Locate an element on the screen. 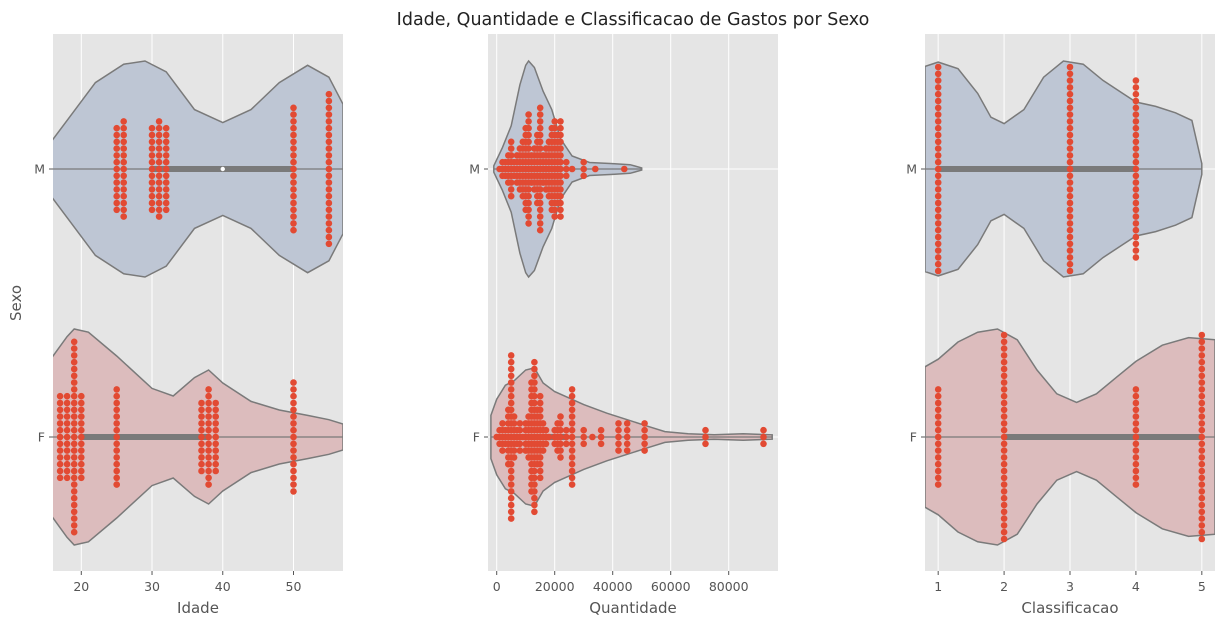 Image resolution: width=1224 pixels, height=626 pixels. x-tick-label: 60000 is located at coordinates (671, 586).